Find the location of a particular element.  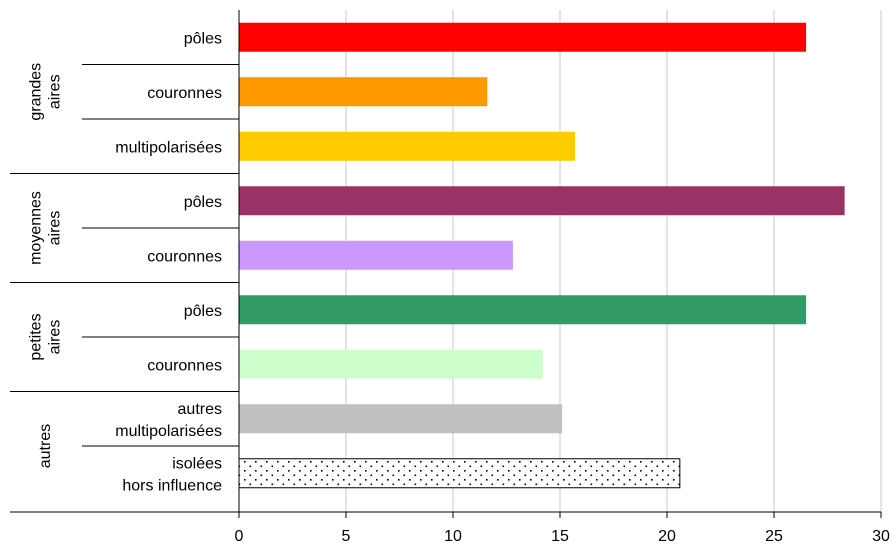

group-label-text: autres is located at coordinates (45, 446).